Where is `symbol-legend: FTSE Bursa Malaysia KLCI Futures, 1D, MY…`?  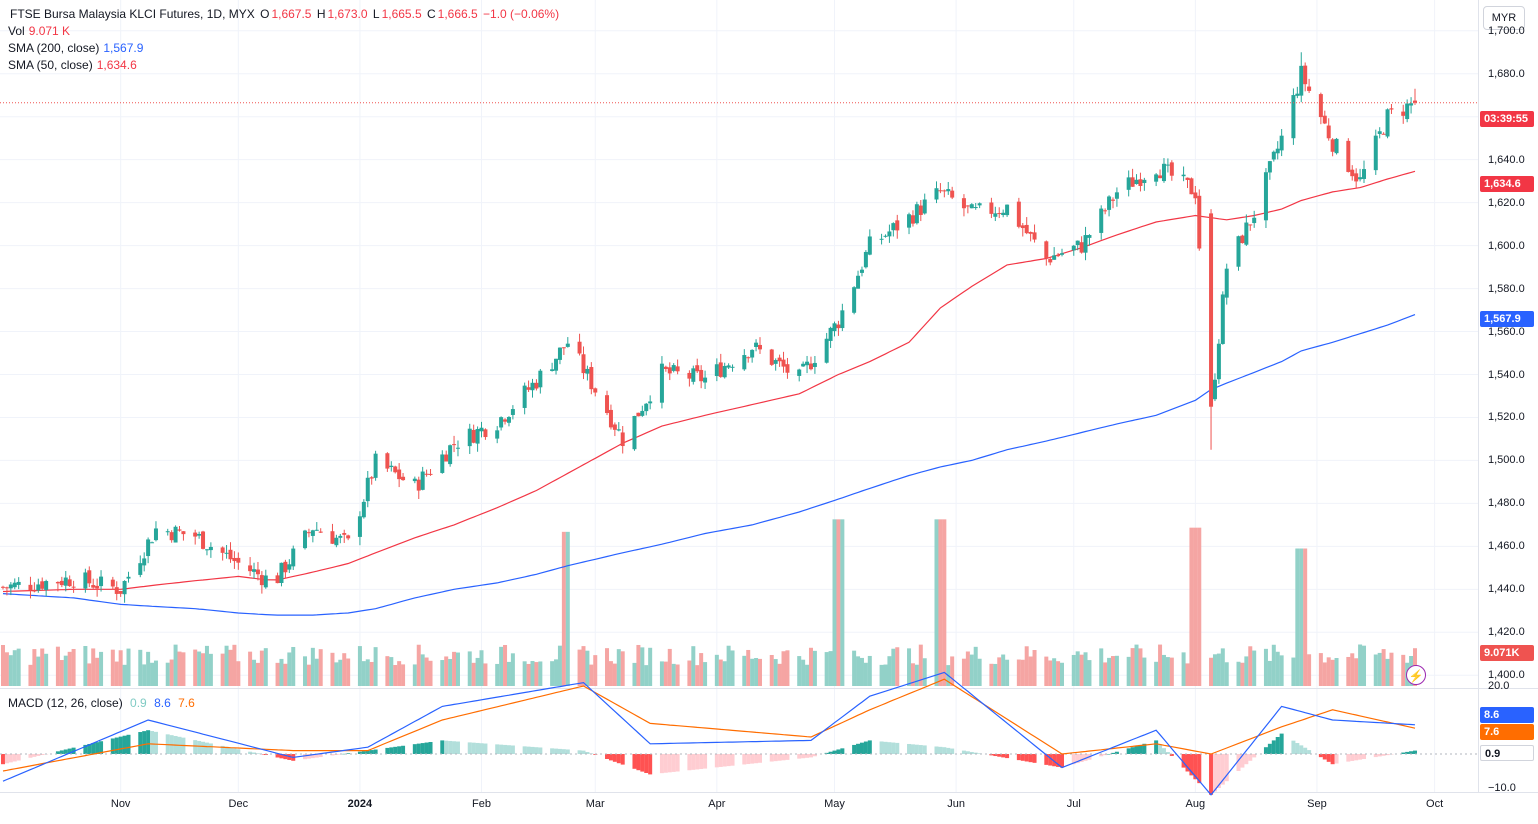
symbol-legend: FTSE Bursa Malaysia KLCI Futures, 1D, MY… is located at coordinates (283, 14).